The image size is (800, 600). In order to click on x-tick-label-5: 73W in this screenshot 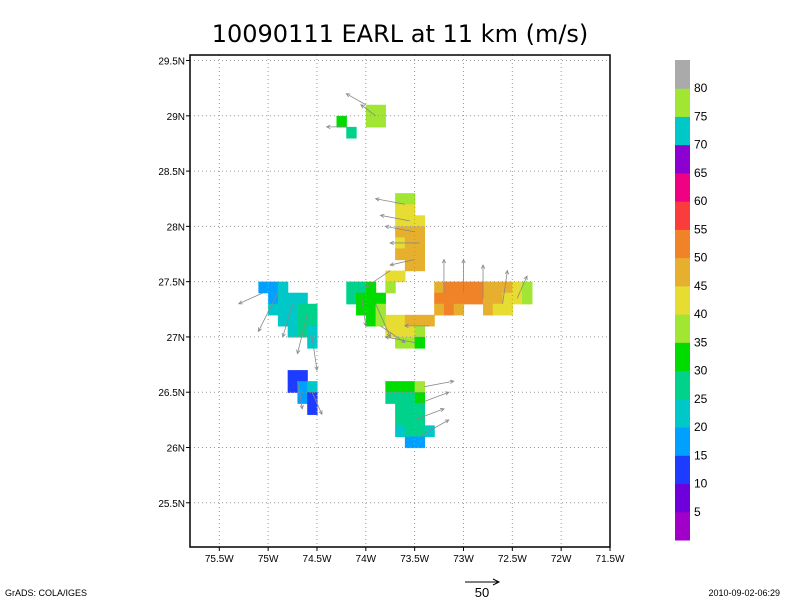, I will do `click(463, 559)`.